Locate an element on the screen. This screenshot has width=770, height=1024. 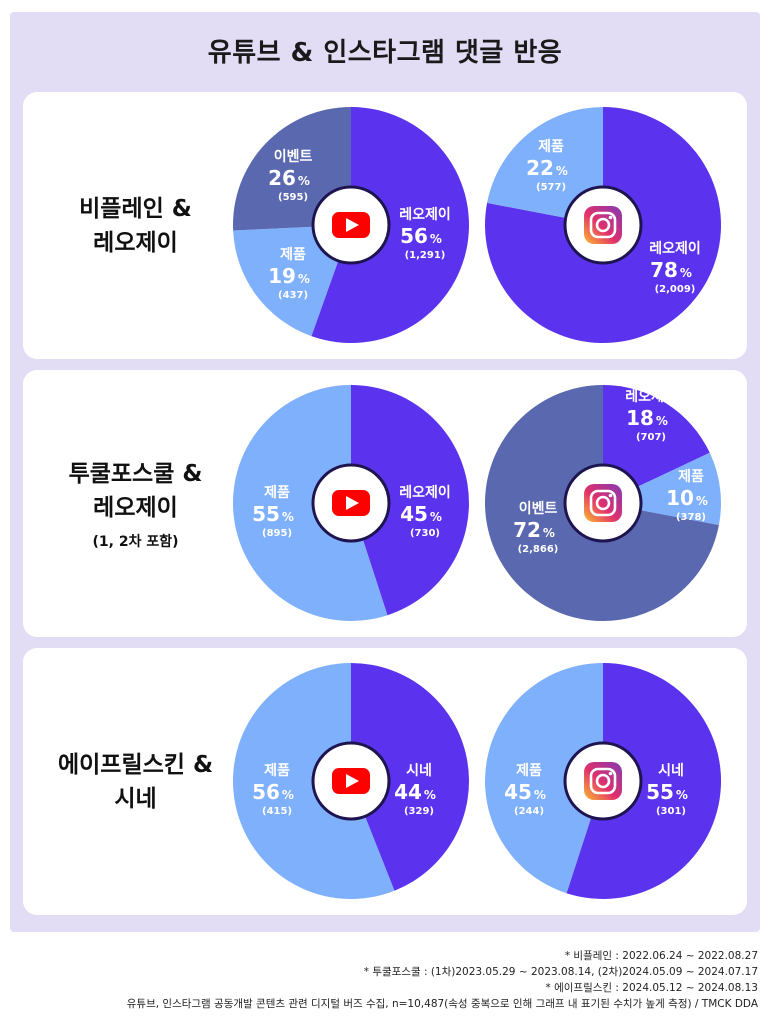
brand-subtitle: (1, 2차 포함) is located at coordinates (135, 541).